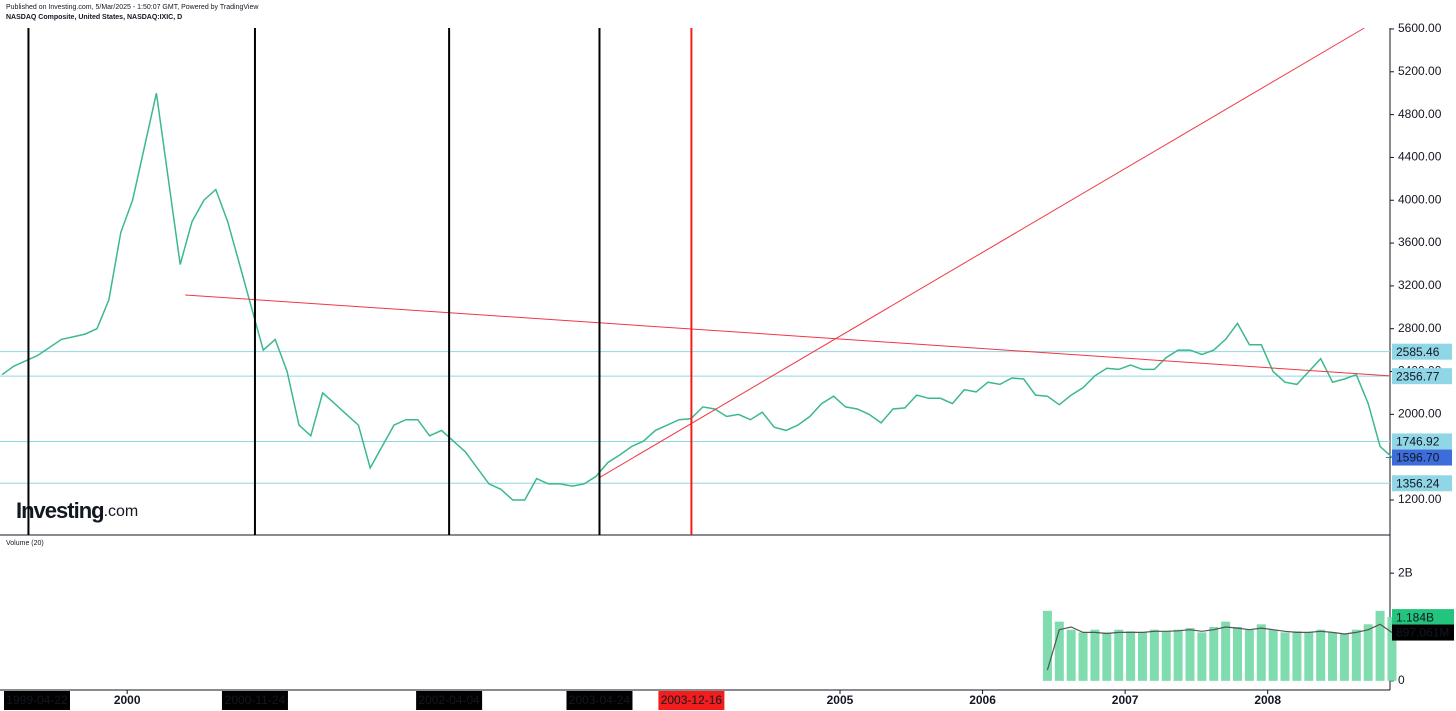 The image size is (1456, 711). Describe the element at coordinates (1418, 352) in the screenshot. I see `level-label: 2585.46` at that location.